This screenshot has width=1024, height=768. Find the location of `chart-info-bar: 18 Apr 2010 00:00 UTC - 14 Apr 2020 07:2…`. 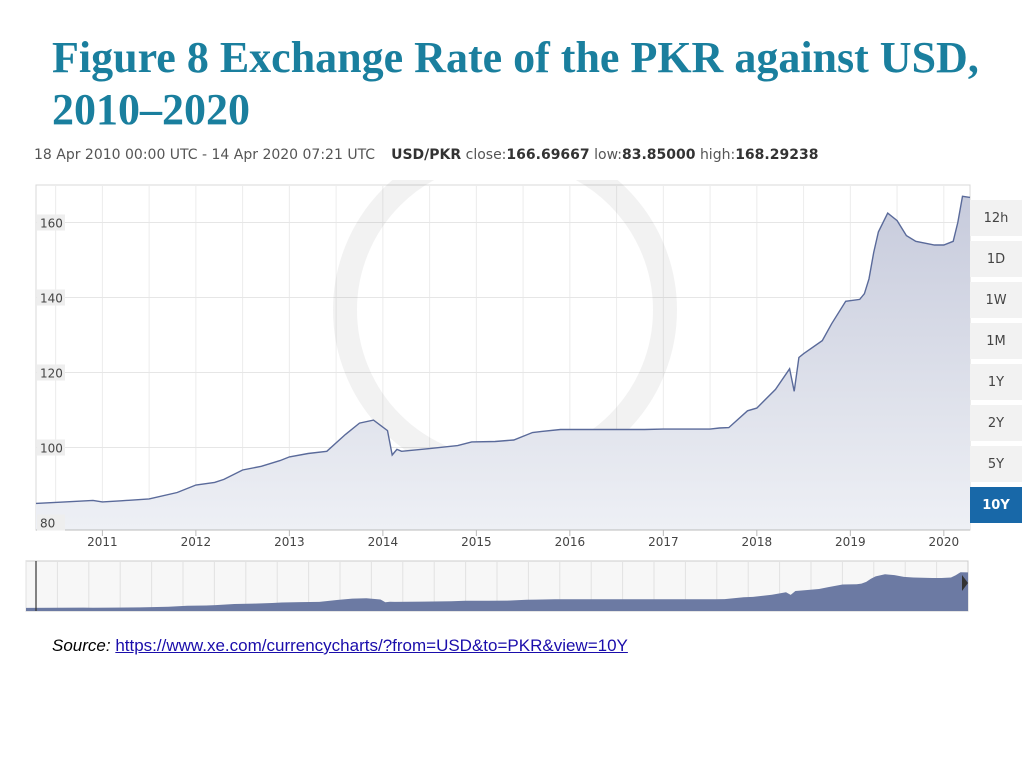

chart-info-bar: 18 Apr 2010 00:00 UTC - 14 Apr 2020 07:2… is located at coordinates (514, 155).